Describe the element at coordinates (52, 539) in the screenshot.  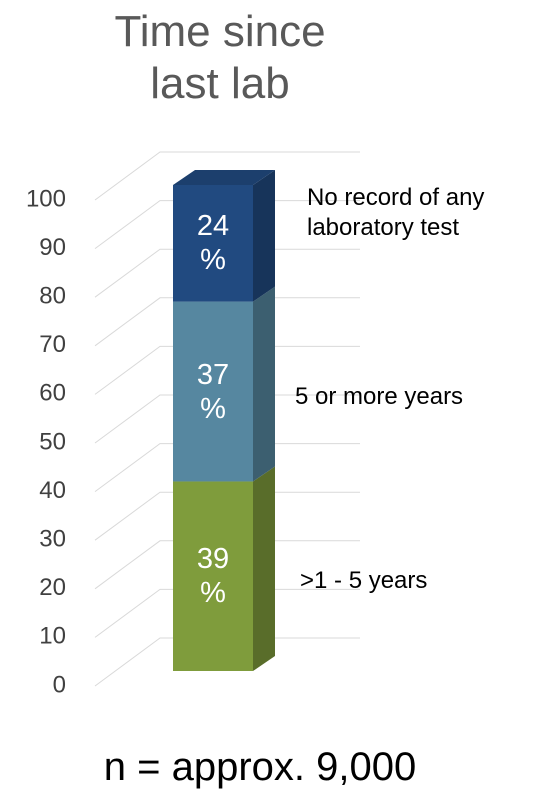
I see `y-tick-label: 30` at that location.